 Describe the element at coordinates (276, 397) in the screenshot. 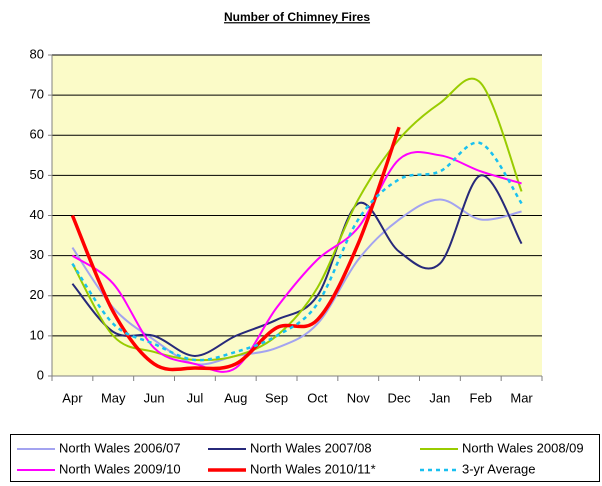

I see `x-tick-label: Sep` at that location.